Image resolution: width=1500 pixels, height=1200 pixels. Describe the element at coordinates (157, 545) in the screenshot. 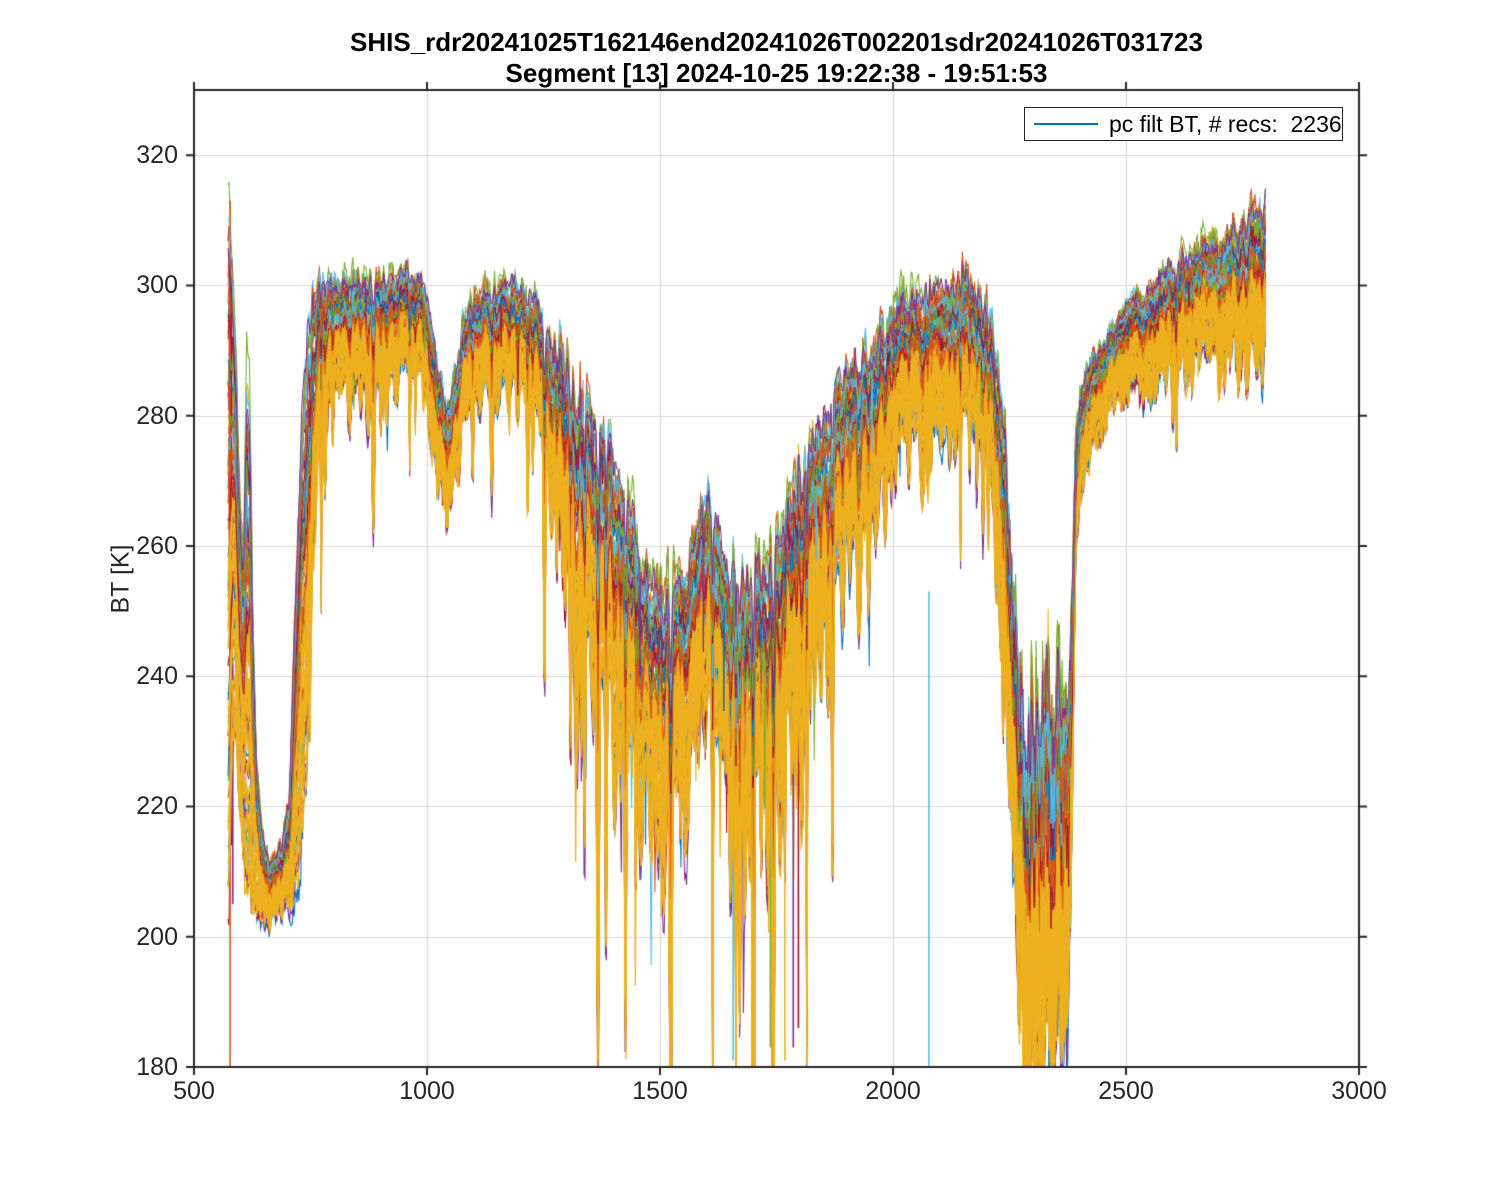

I see `y-tick-label: 260` at that location.